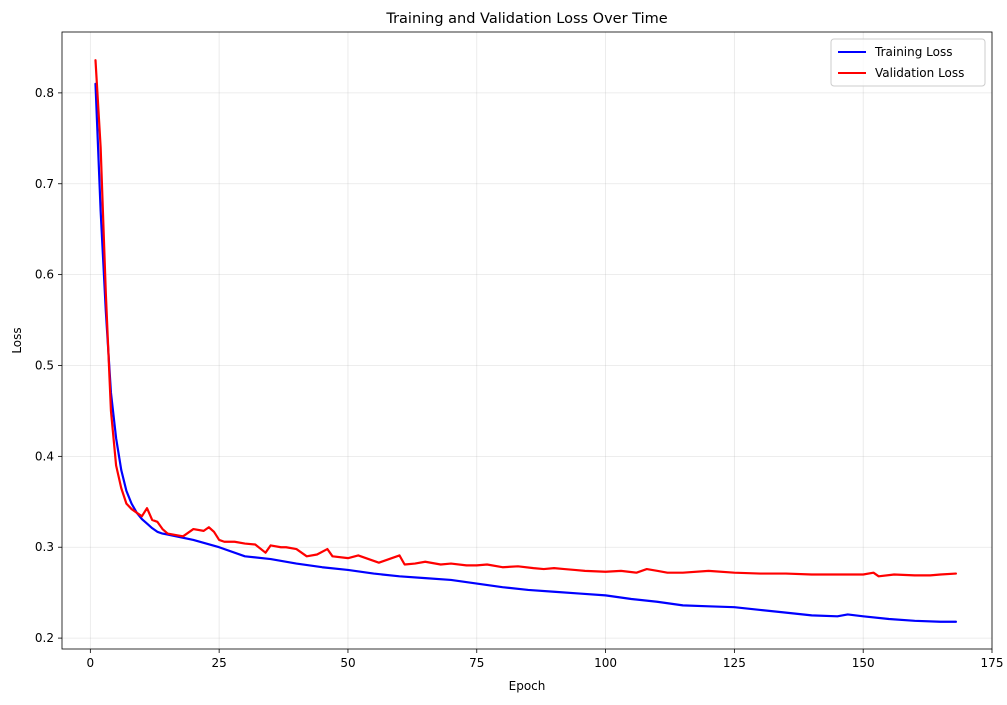  I want to click on legend-box, so click(908, 62).